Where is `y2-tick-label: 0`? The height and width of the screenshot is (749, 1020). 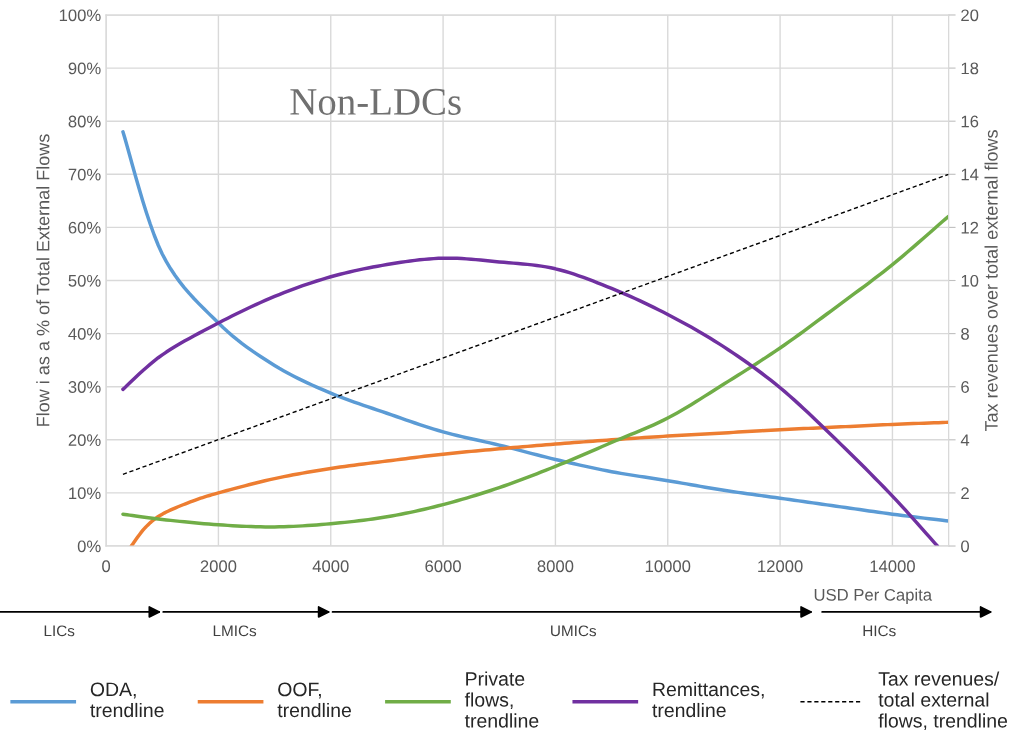
y2-tick-label: 0 is located at coordinates (965, 546).